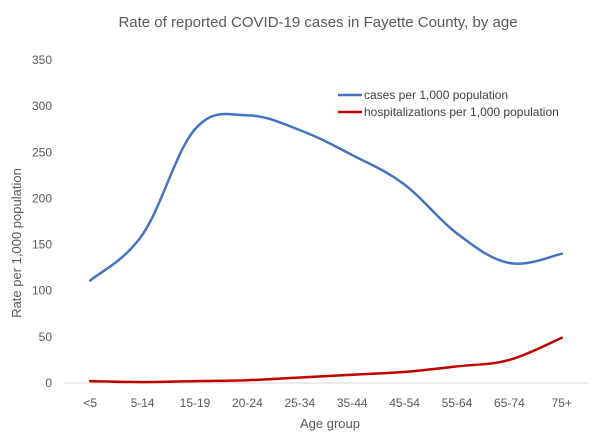 The height and width of the screenshot is (439, 600). What do you see at coordinates (562, 403) in the screenshot?
I see `x-tick-label: 75+` at bounding box center [562, 403].